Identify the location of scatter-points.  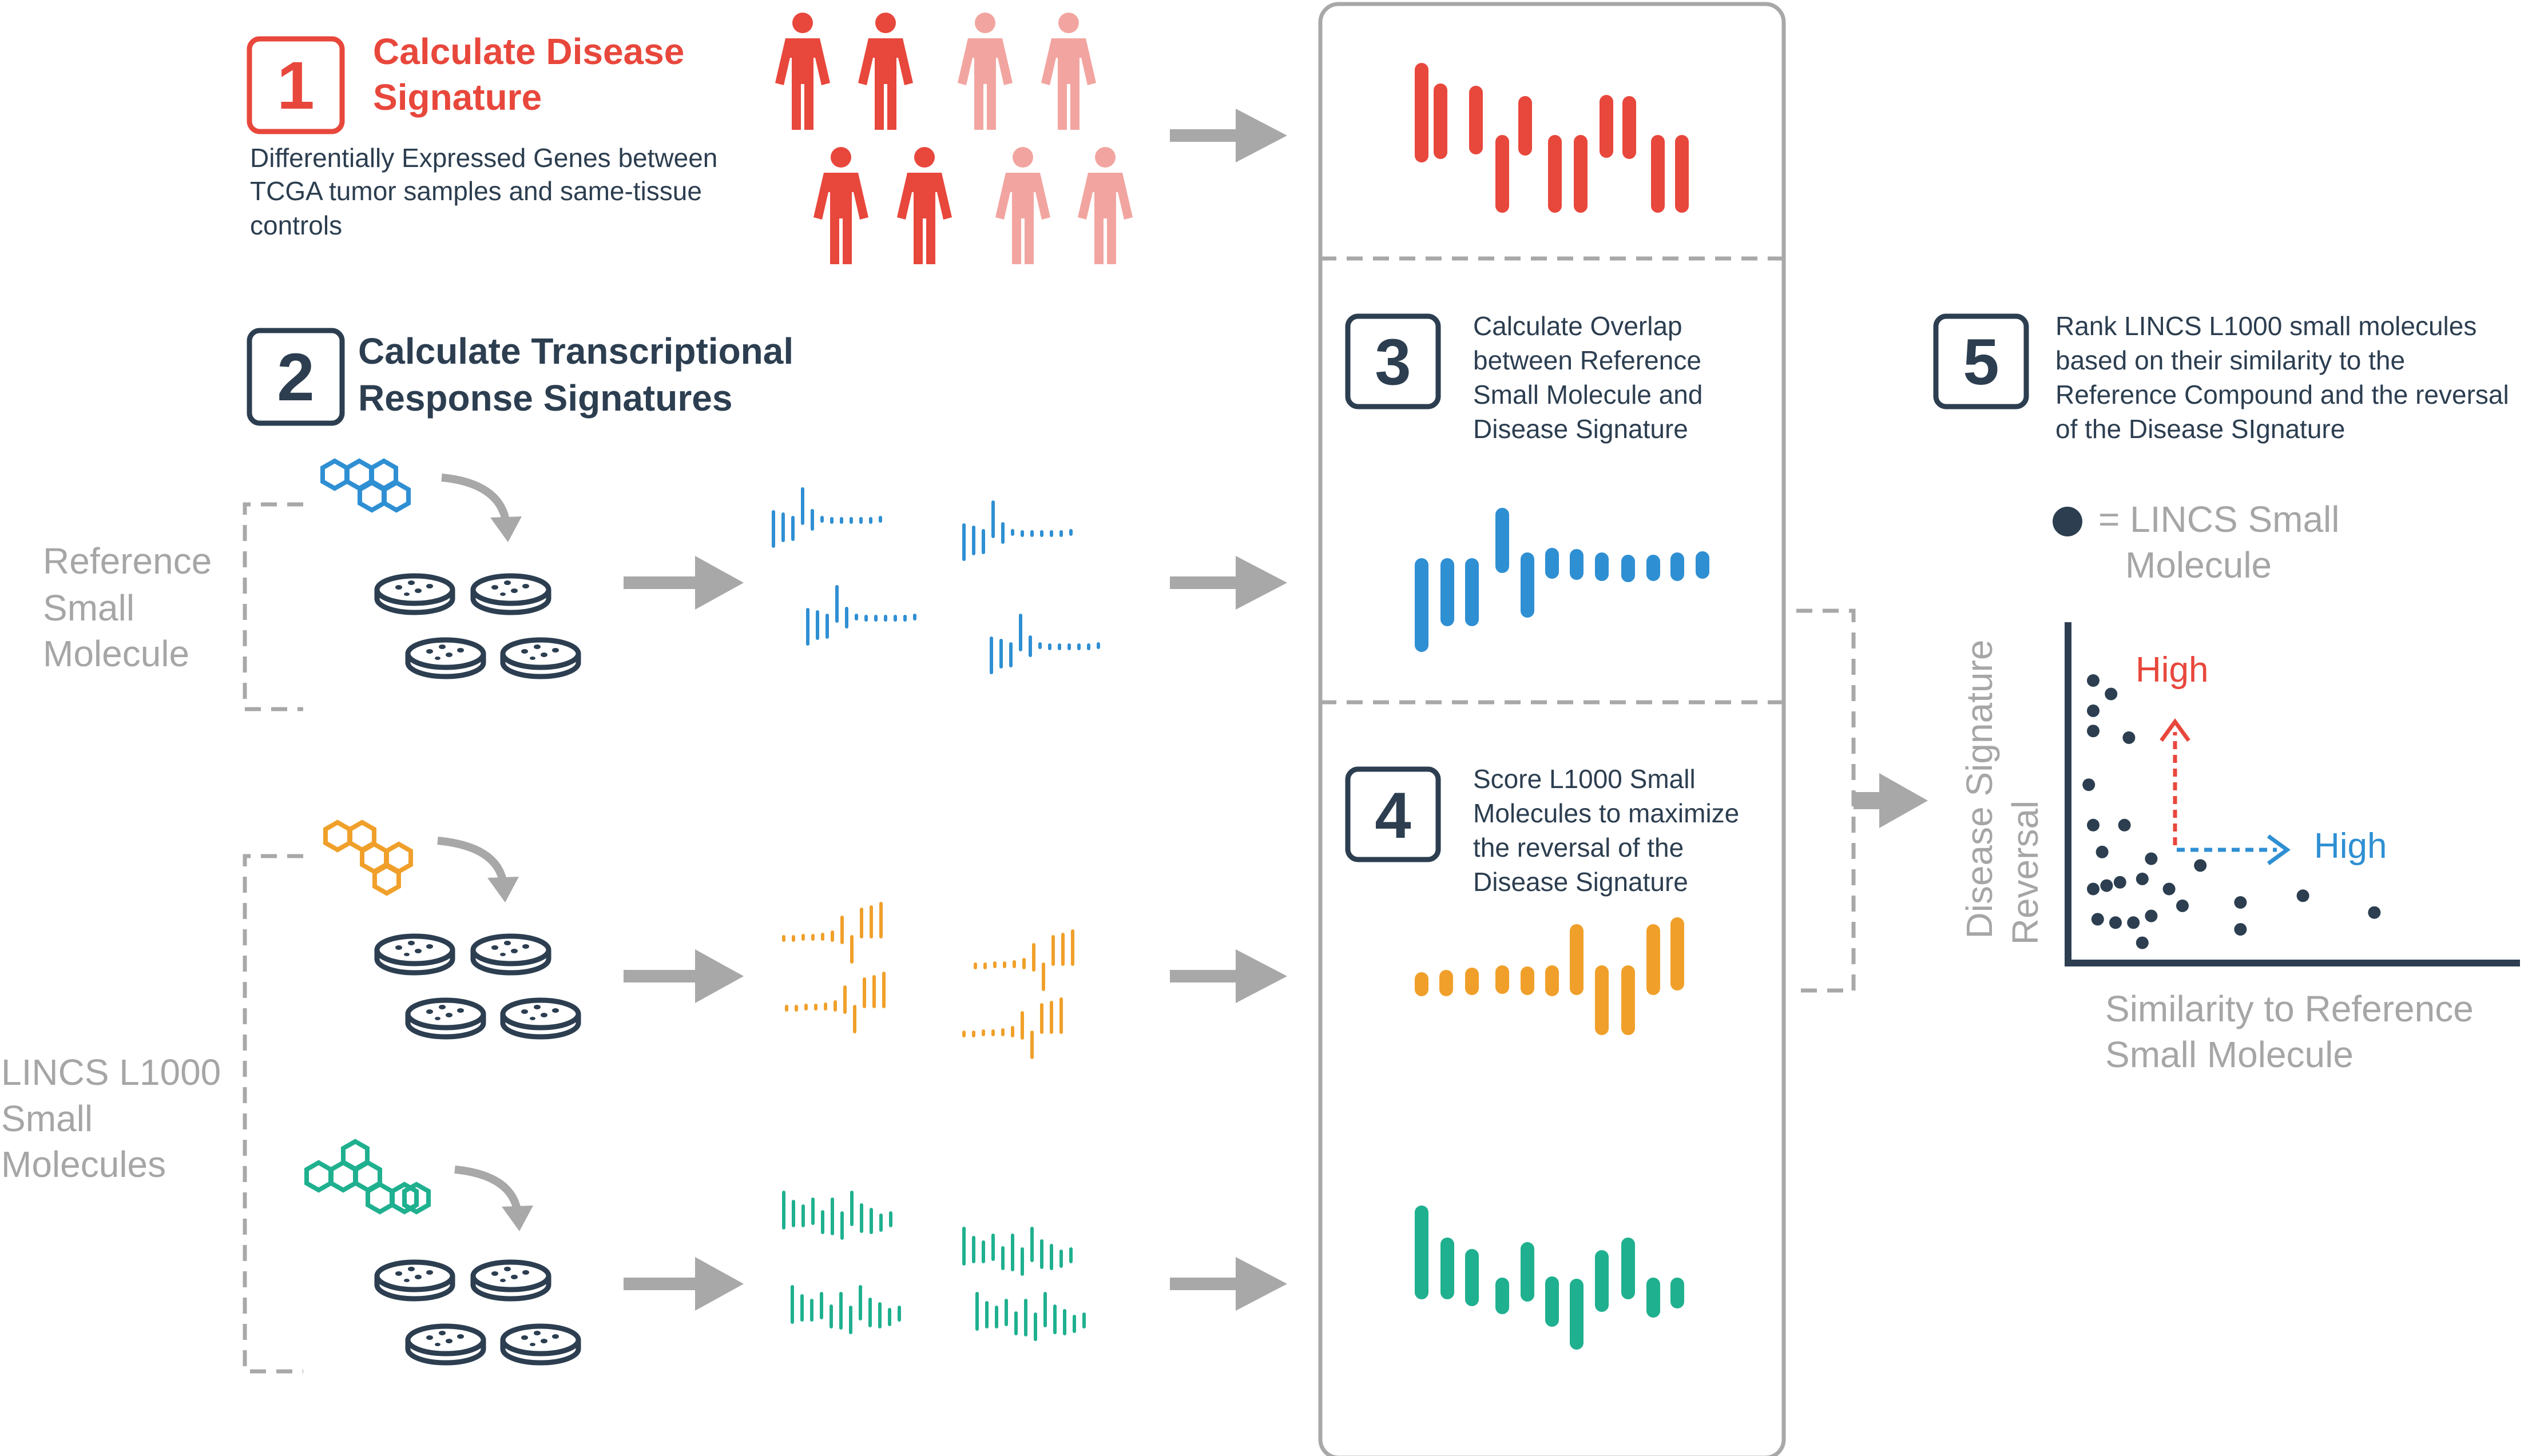
(2231, 812).